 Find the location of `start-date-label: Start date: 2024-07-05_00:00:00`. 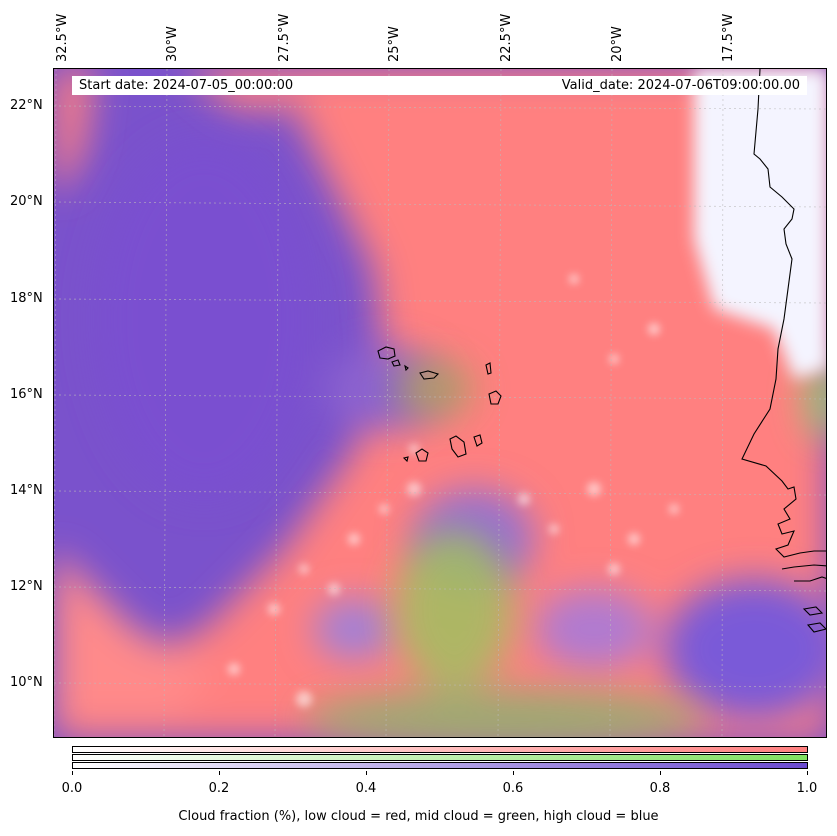

start-date-label: Start date: 2024-07-05_00:00:00 is located at coordinates (186, 85).